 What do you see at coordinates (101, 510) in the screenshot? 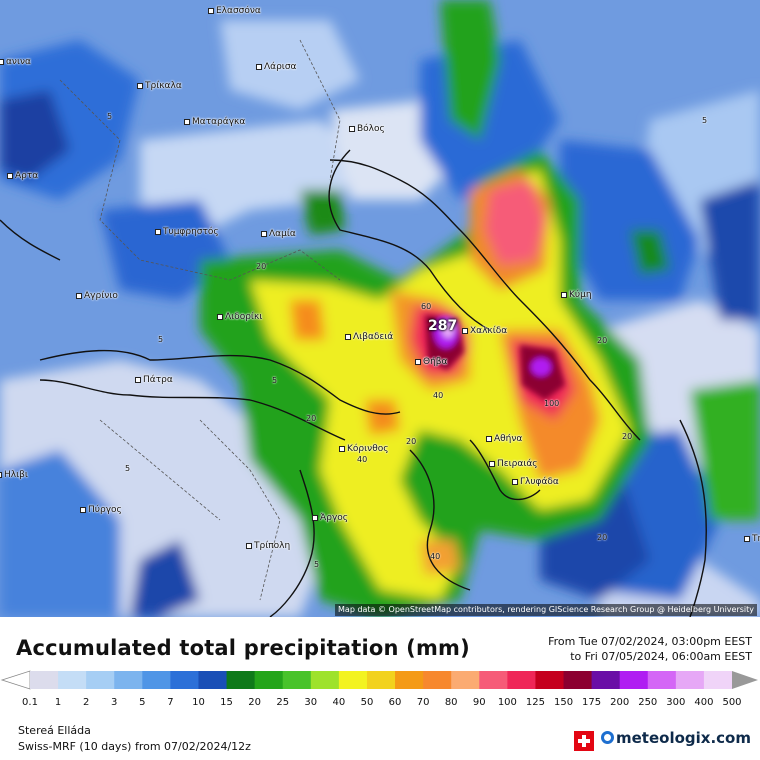
I see `city-label: Πύργος` at bounding box center [101, 510].